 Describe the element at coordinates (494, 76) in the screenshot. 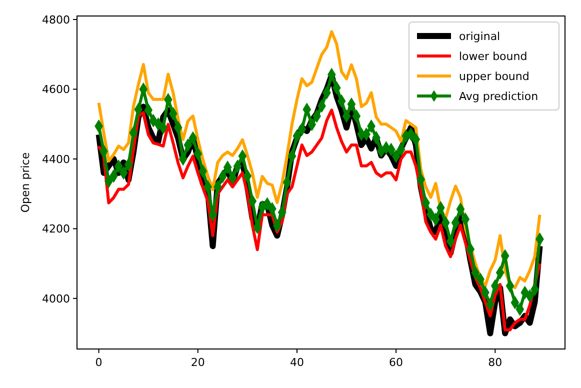

I see `legend-label: upper bound` at that location.